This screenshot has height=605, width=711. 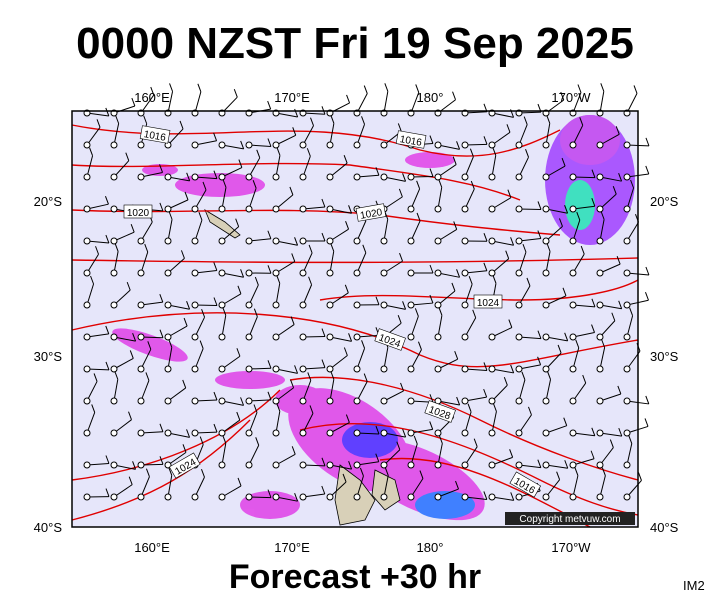 What do you see at coordinates (664, 527) in the screenshot?
I see `right-lat-label: 40°S` at bounding box center [664, 527].